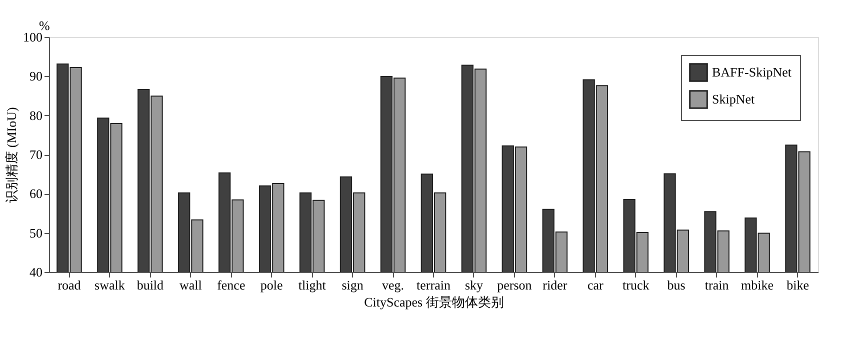  What do you see at coordinates (676, 285) in the screenshot?
I see `x-tick-label: bus` at bounding box center [676, 285].